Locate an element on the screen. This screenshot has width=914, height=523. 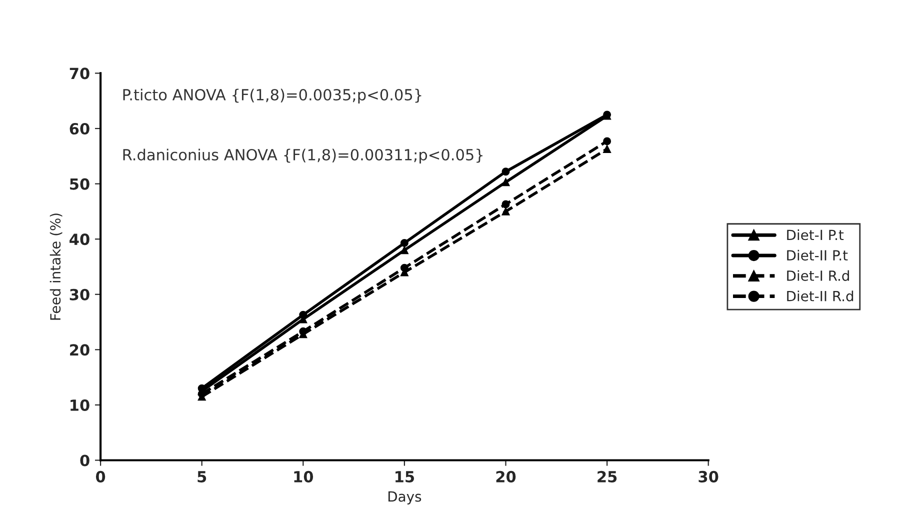
y-tick-label: 50 is located at coordinates (80, 184).